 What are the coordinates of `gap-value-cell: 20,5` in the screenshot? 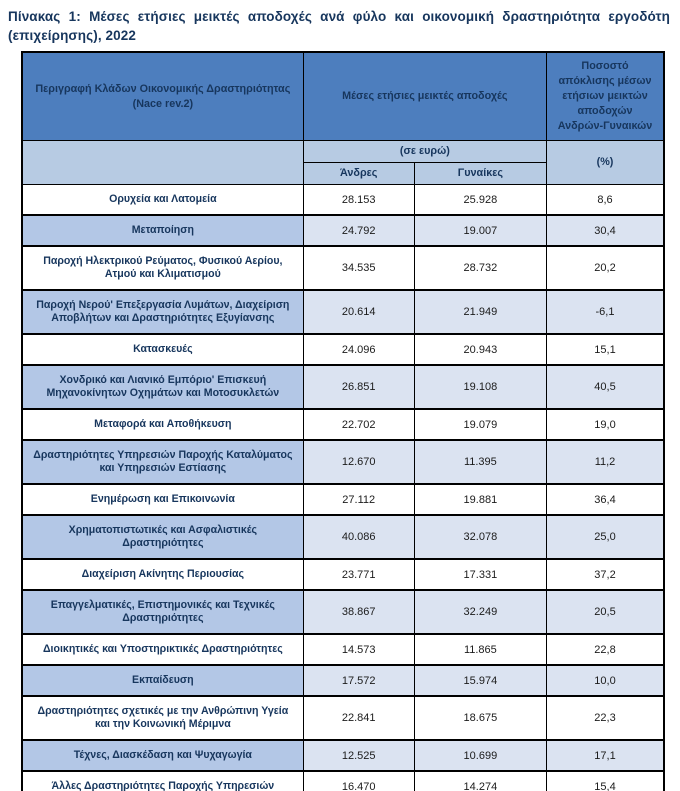 It's located at (605, 612).